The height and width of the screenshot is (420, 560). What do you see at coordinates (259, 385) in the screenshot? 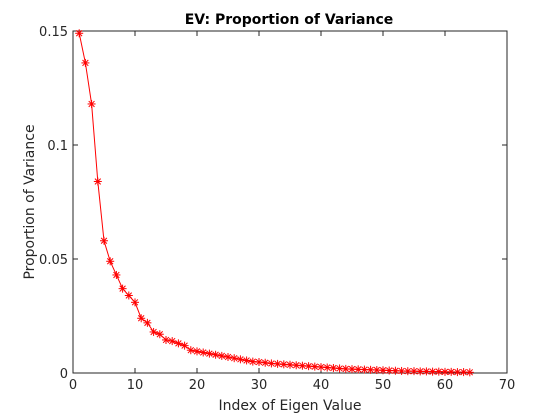
I see `x-tick-label: 30` at bounding box center [259, 385].